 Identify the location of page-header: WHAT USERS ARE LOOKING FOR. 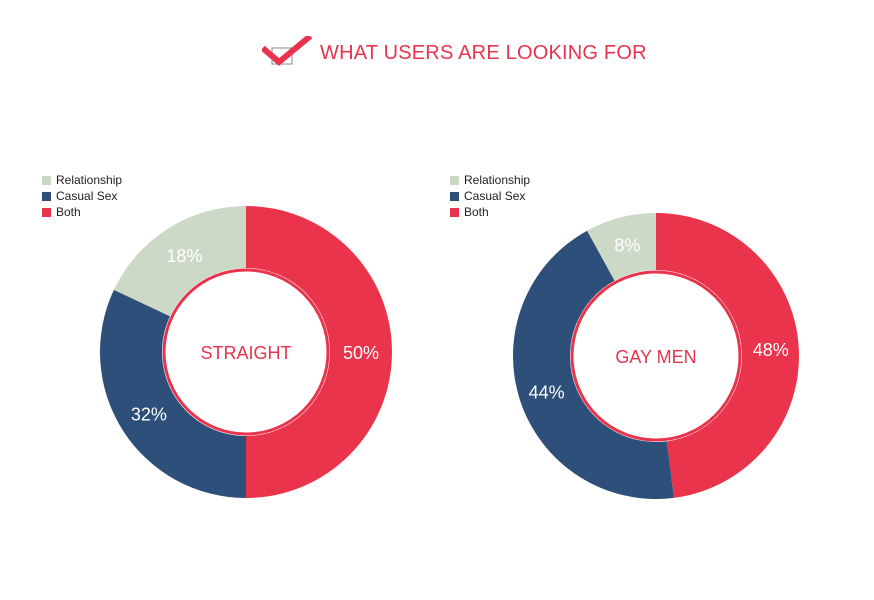
(453, 51).